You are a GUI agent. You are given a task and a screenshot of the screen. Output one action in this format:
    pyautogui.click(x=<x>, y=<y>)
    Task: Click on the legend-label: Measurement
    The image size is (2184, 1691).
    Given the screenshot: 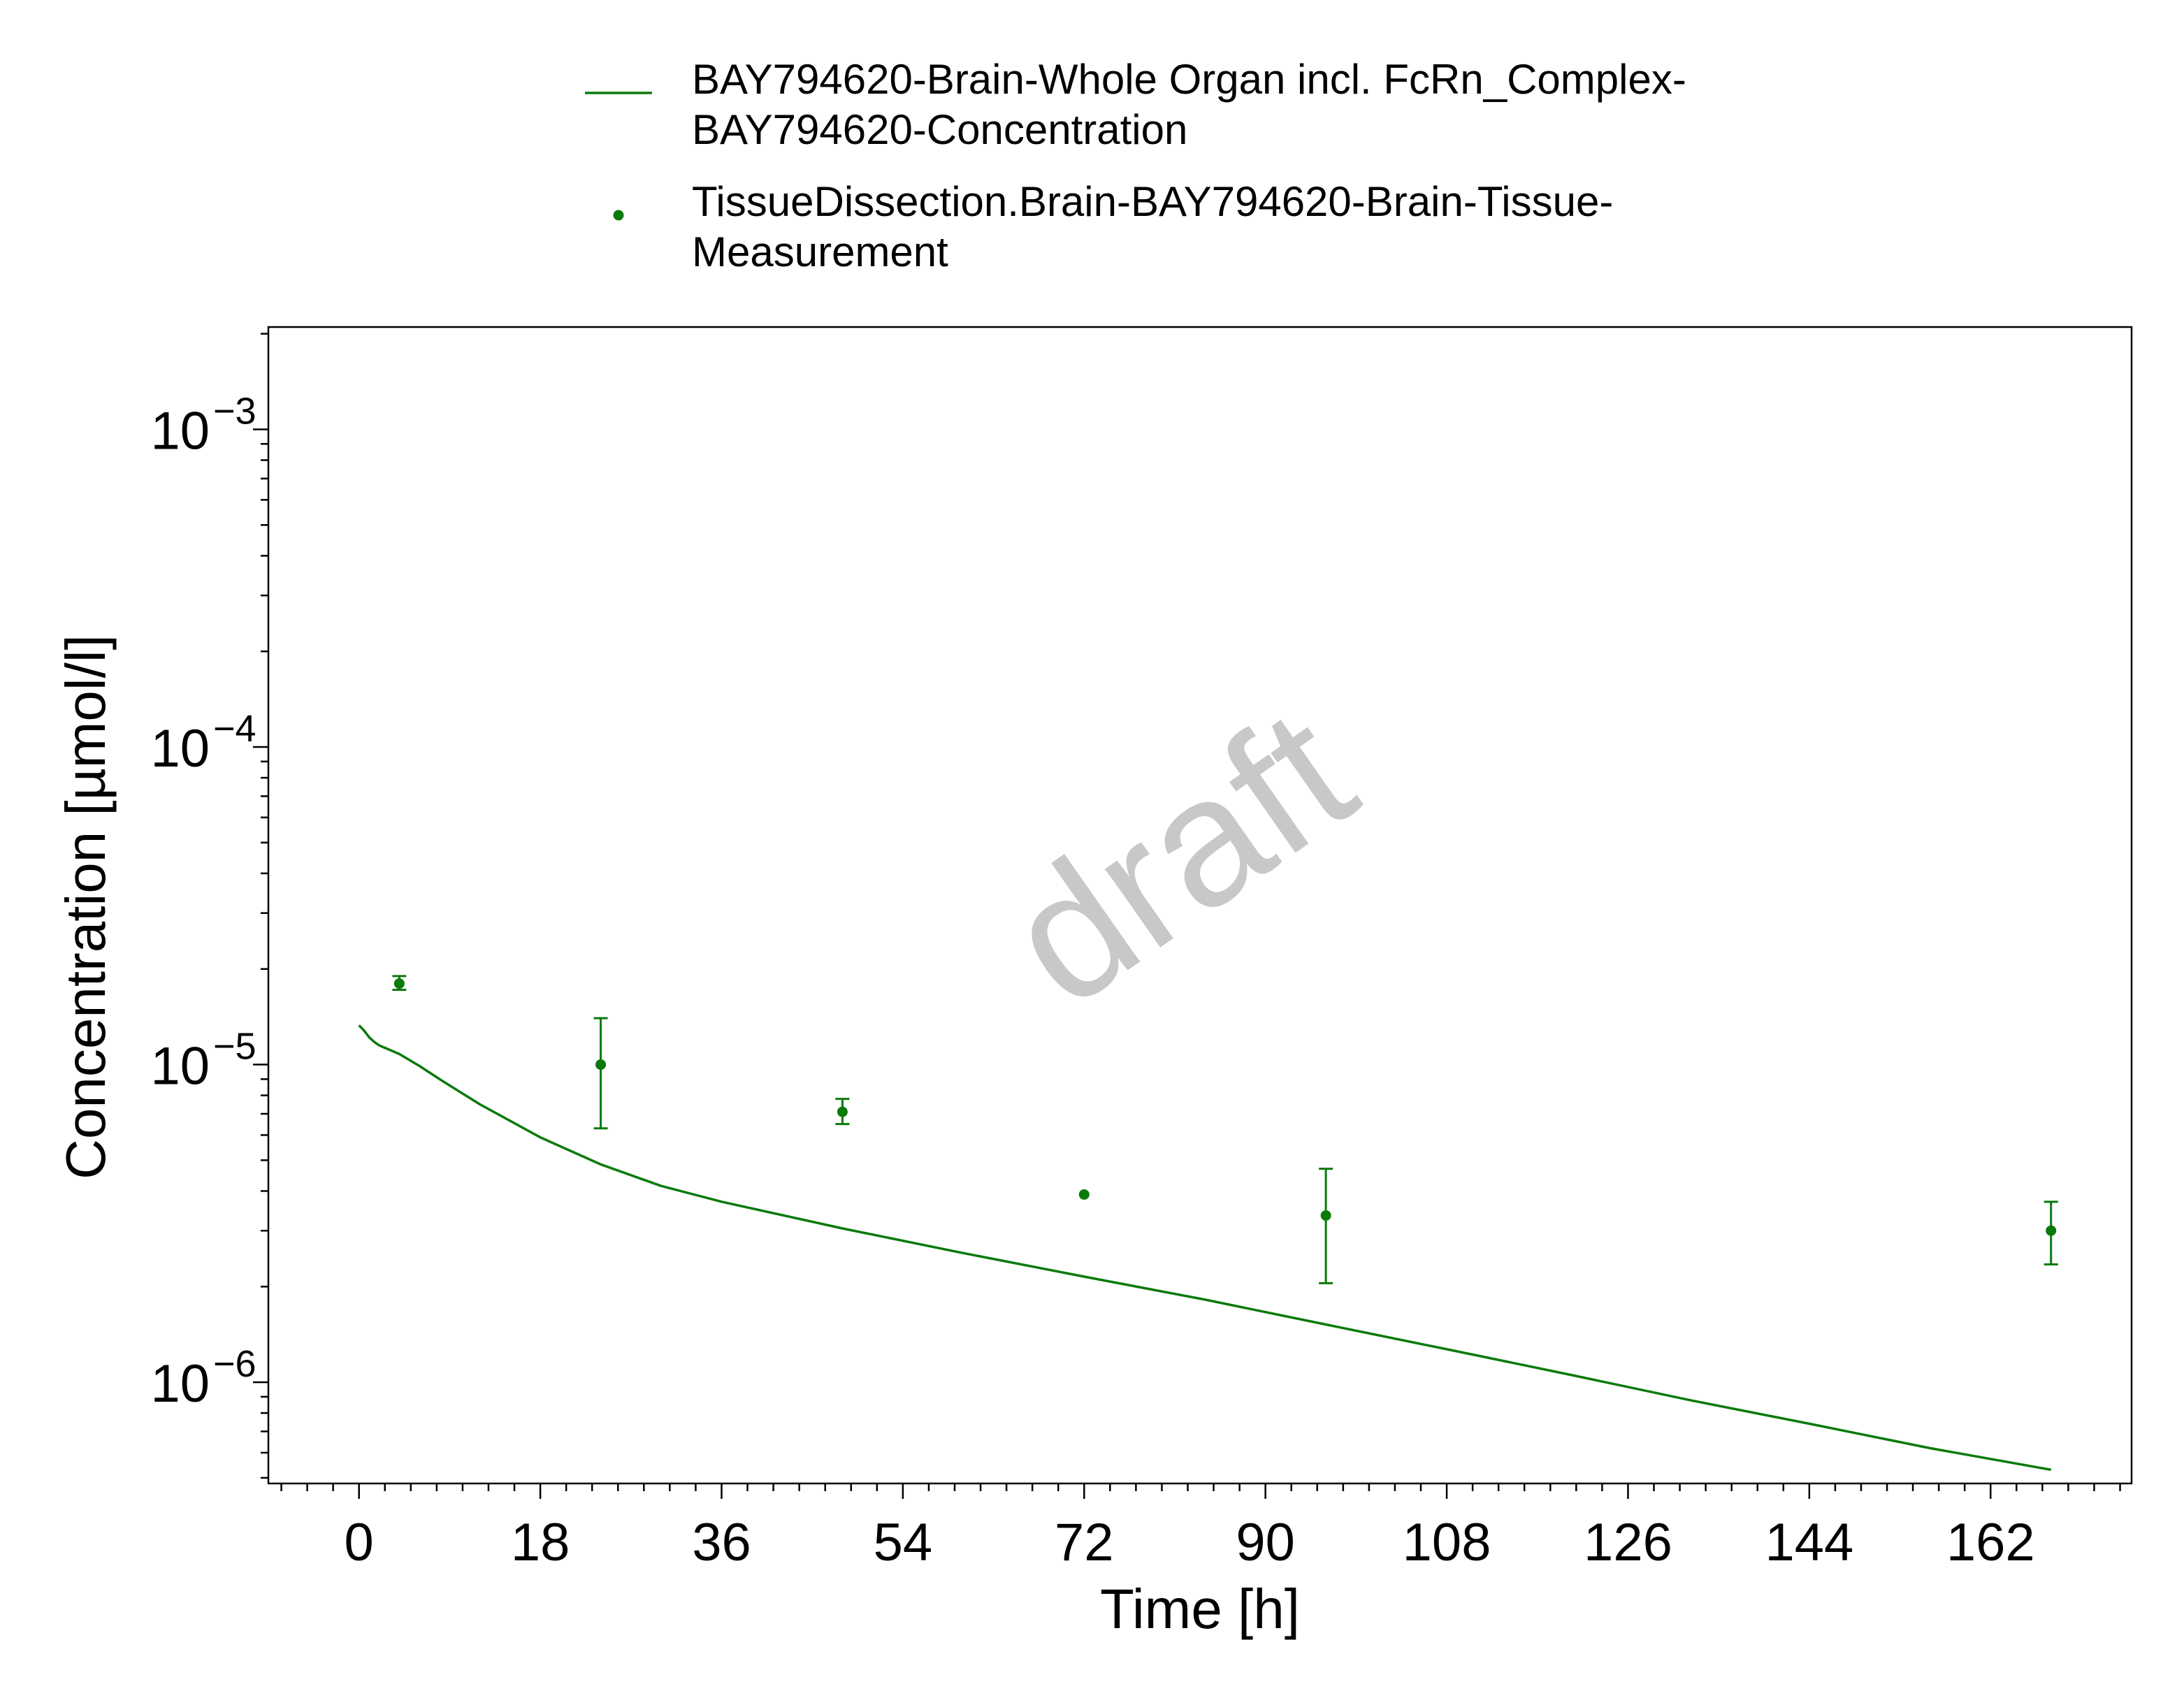 What is the action you would take?
    pyautogui.click(x=820, y=251)
    